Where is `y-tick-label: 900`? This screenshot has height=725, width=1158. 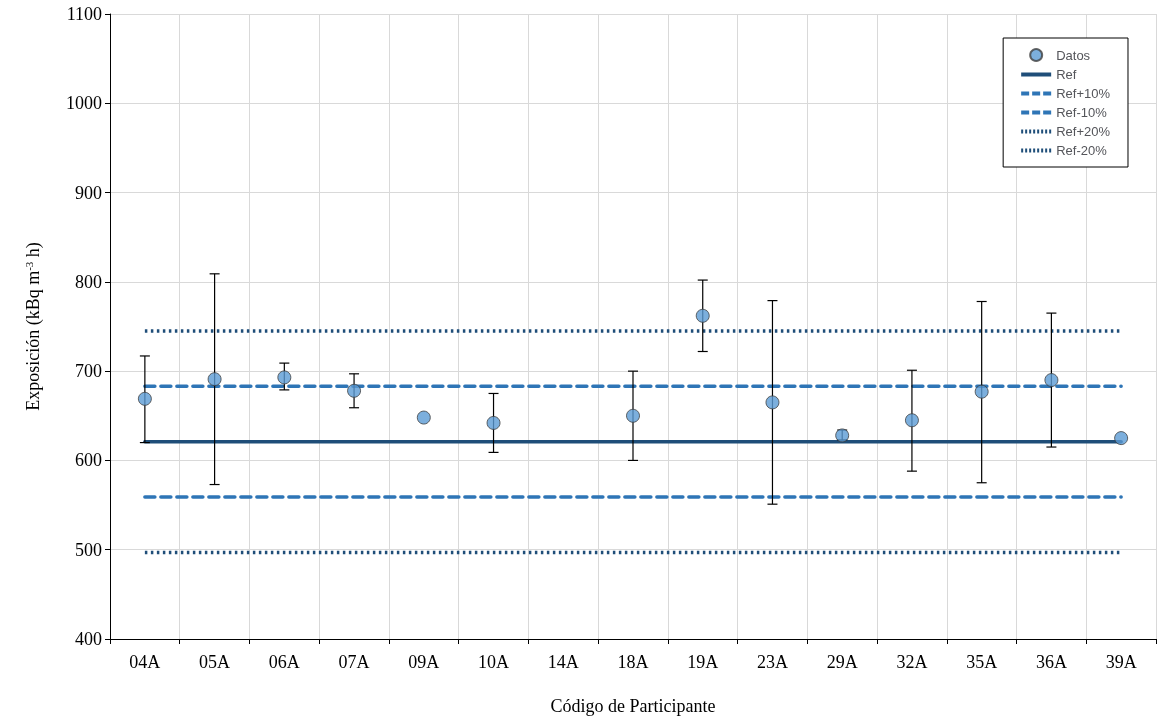 y-tick-label: 900 is located at coordinates (88, 192).